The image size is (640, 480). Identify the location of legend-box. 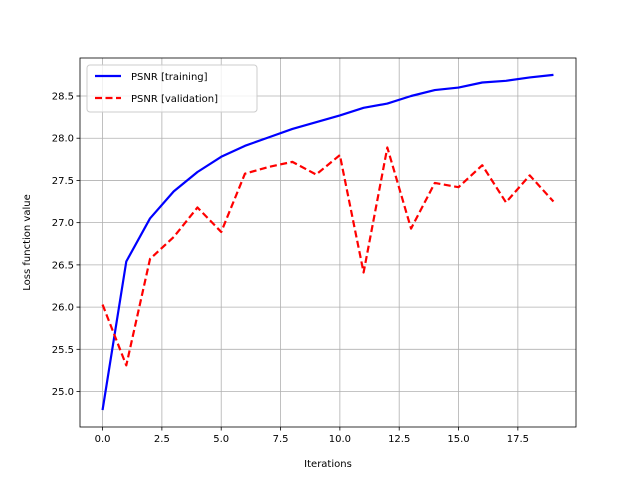
(172, 88).